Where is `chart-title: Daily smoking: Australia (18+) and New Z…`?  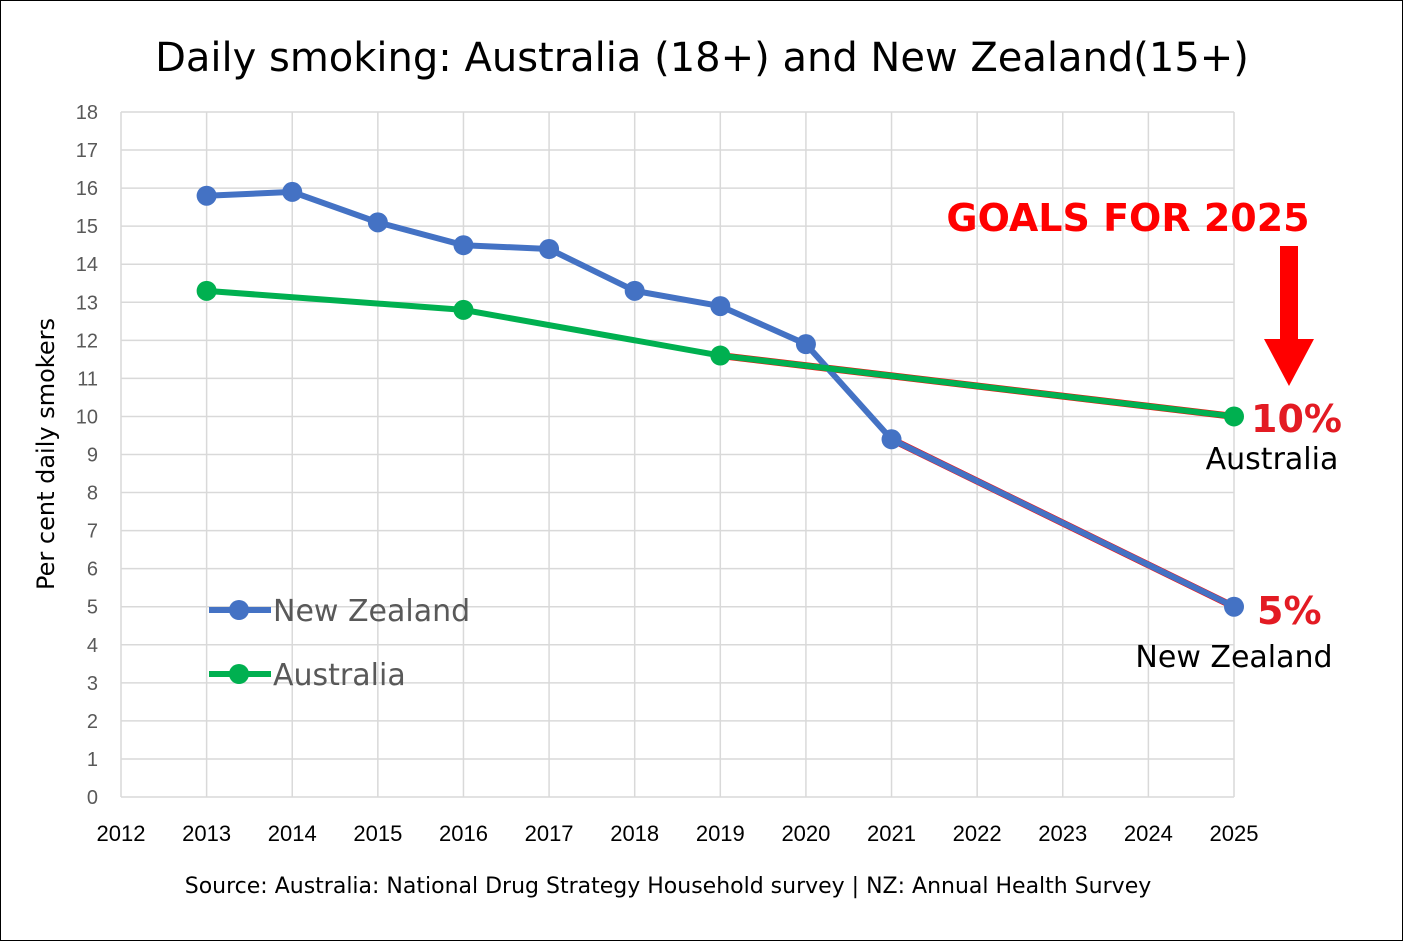
chart-title: Daily smoking: Australia (18+) and New Z… is located at coordinates (702, 58).